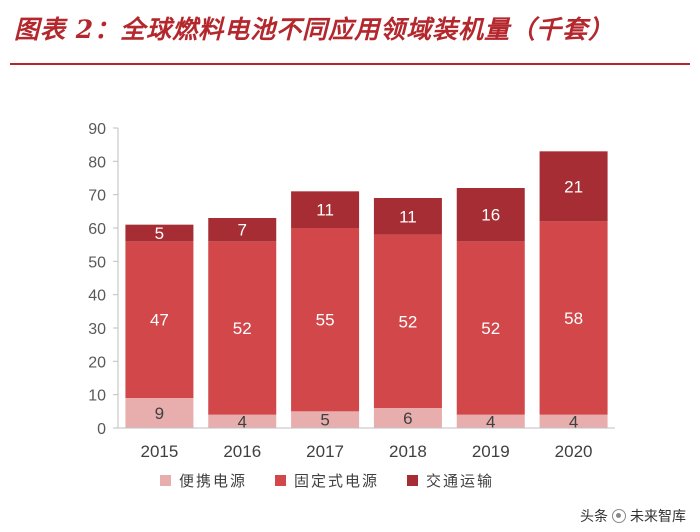  I want to click on data-label: 16, so click(490, 215).